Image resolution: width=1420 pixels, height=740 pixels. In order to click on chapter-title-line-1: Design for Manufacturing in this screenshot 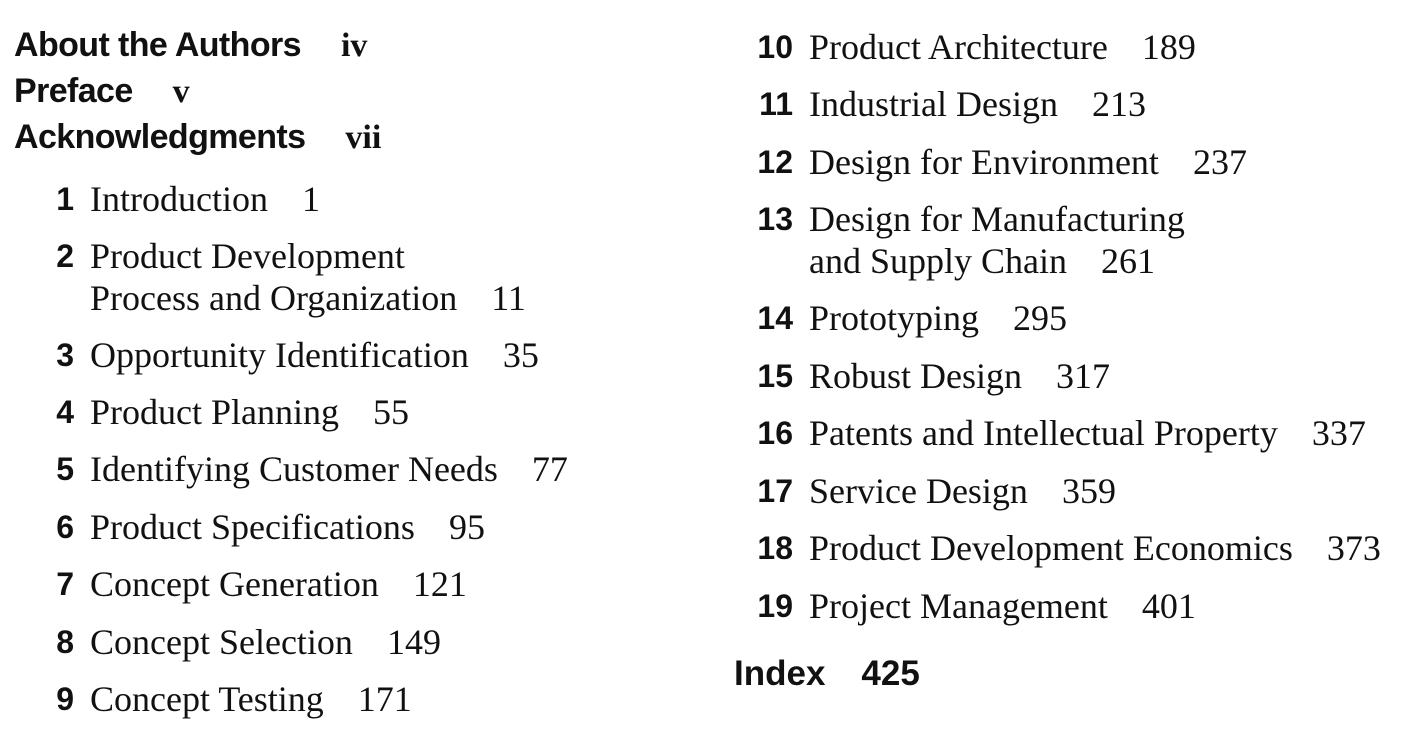, I will do `click(997, 219)`.